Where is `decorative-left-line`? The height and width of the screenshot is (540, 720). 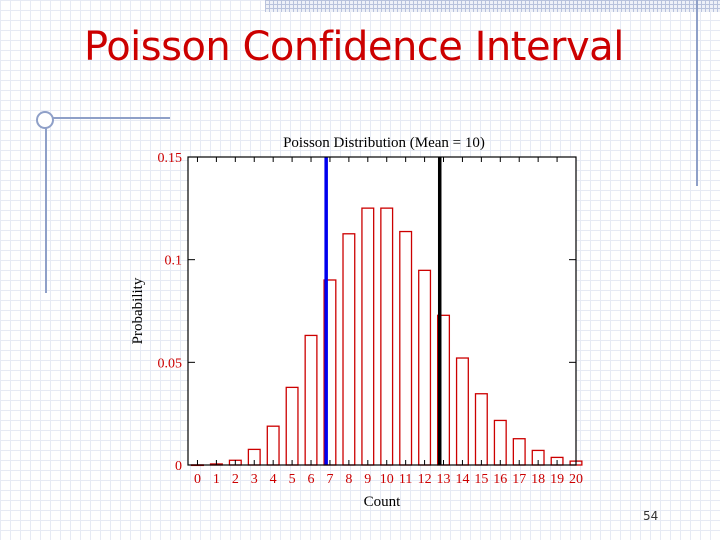
decorative-left-line is located at coordinates (46, 203).